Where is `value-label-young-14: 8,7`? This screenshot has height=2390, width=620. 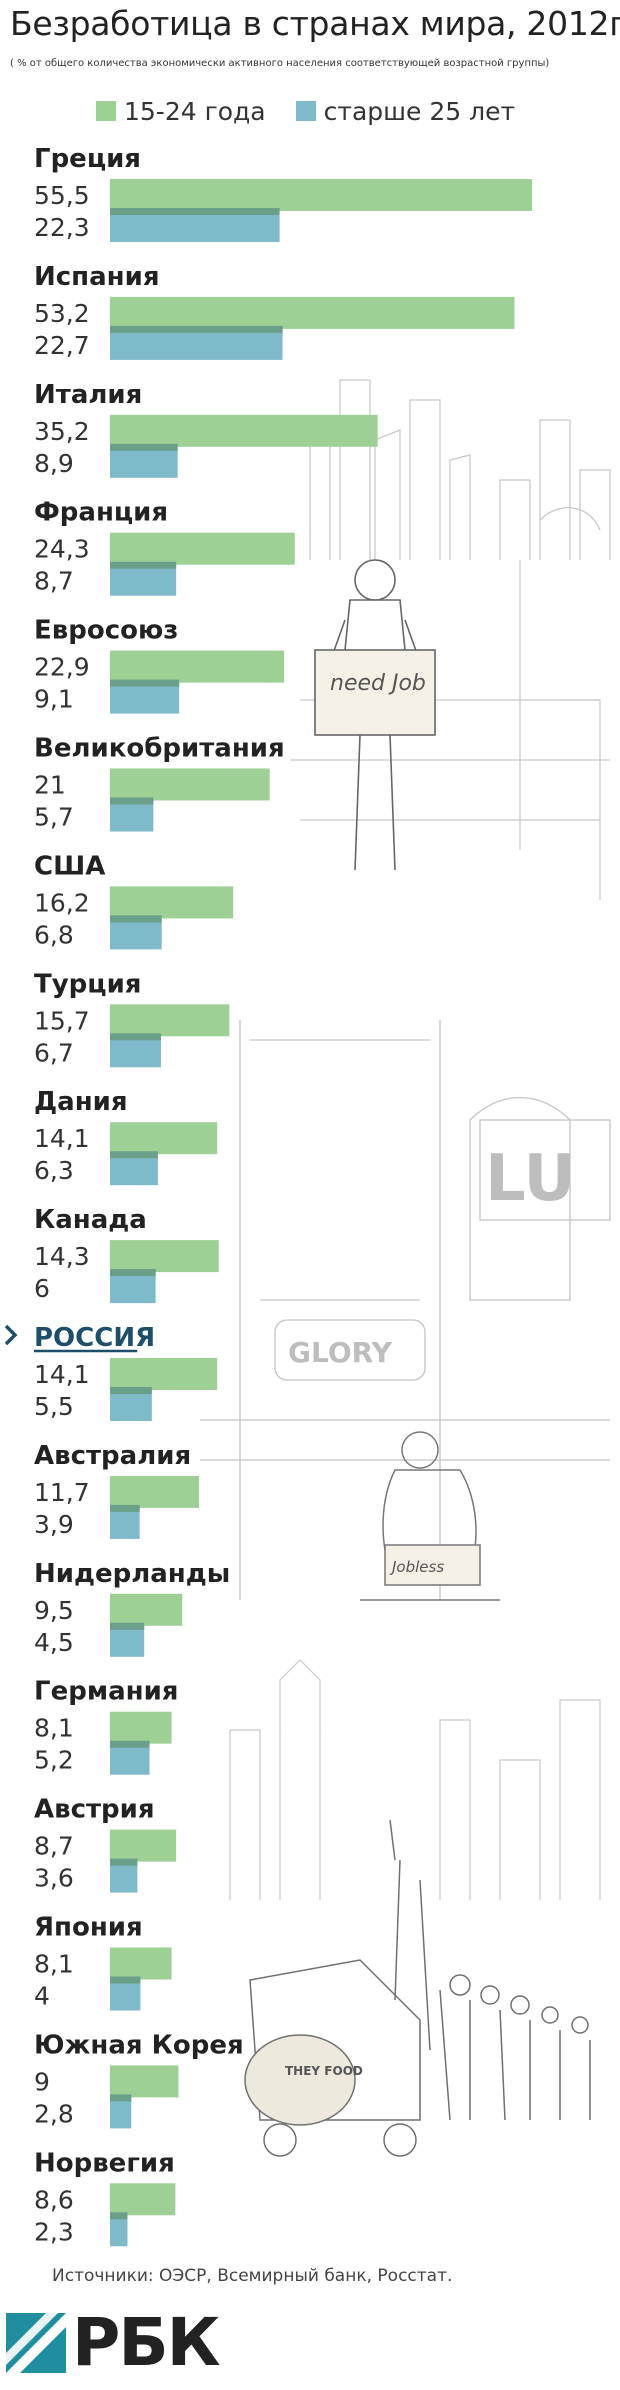 value-label-young-14: 8,7 is located at coordinates (54, 1846).